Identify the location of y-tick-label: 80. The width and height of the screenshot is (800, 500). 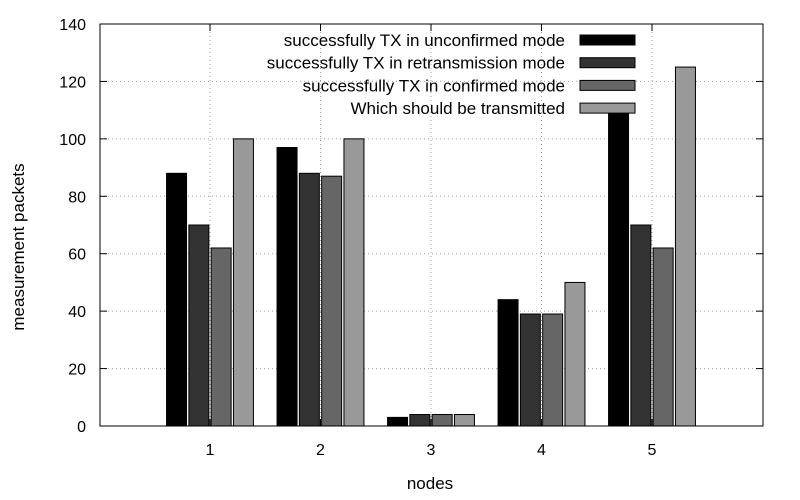
(77, 197).